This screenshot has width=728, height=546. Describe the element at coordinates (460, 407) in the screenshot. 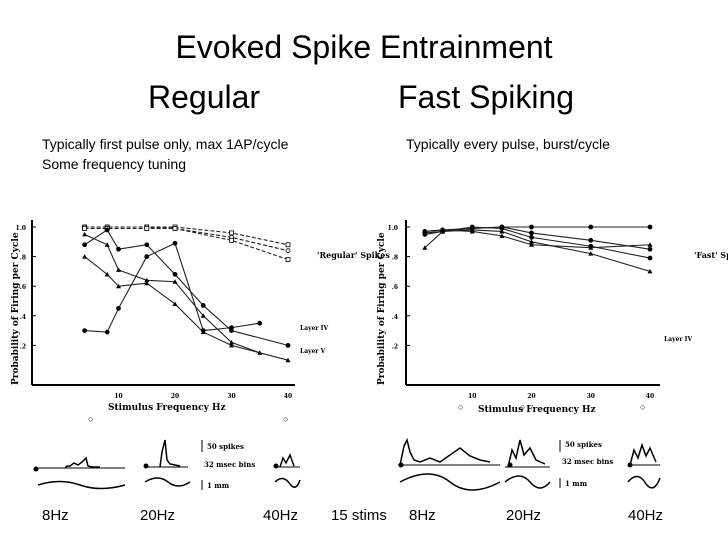

I see `fast-ellipse-8hz: ○` at that location.